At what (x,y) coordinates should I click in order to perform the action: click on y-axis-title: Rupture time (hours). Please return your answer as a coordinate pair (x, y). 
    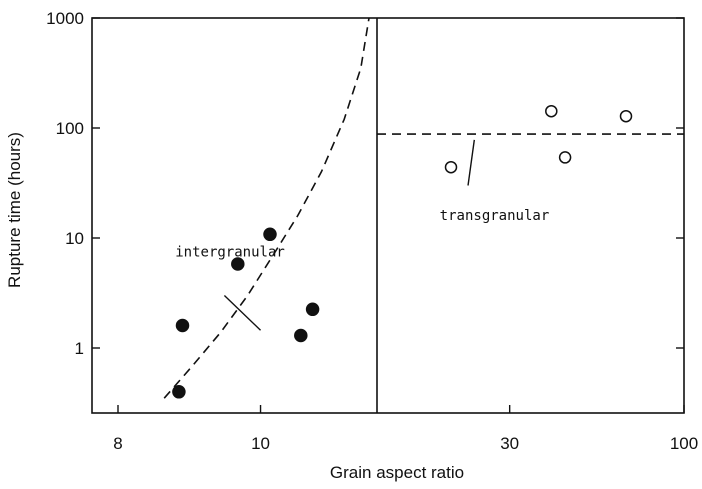
    Looking at the image, I should click on (14, 210).